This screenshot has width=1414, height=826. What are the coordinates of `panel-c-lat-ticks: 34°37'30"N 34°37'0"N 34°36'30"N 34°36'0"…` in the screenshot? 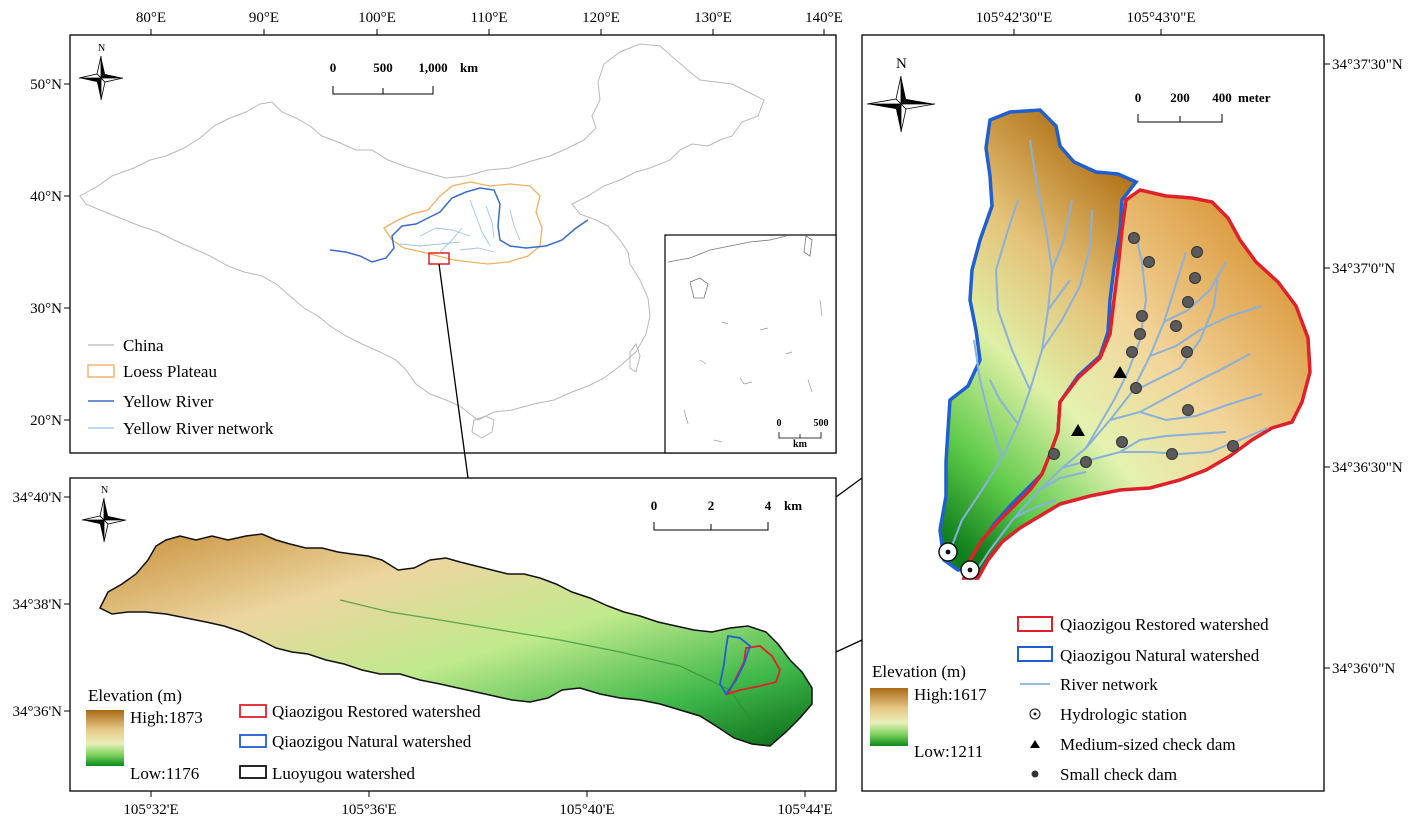 It's located at (1363, 367).